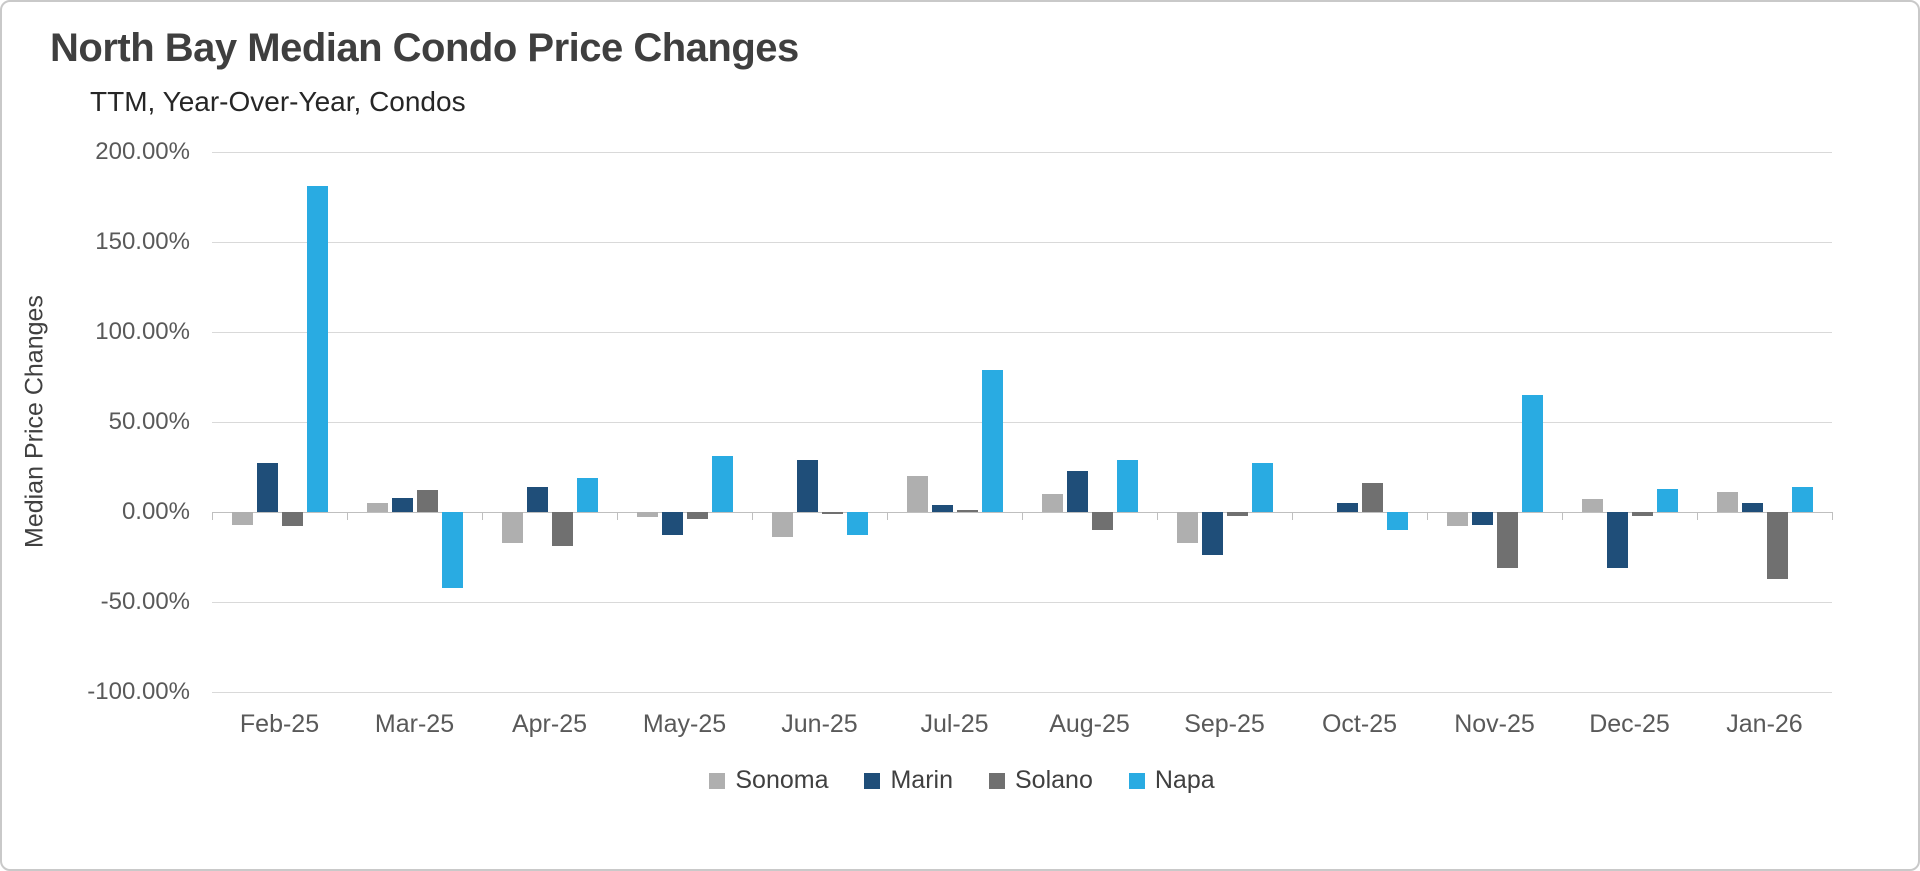  What do you see at coordinates (414, 724) in the screenshot?
I see `x-tick-label: Mar-25` at bounding box center [414, 724].